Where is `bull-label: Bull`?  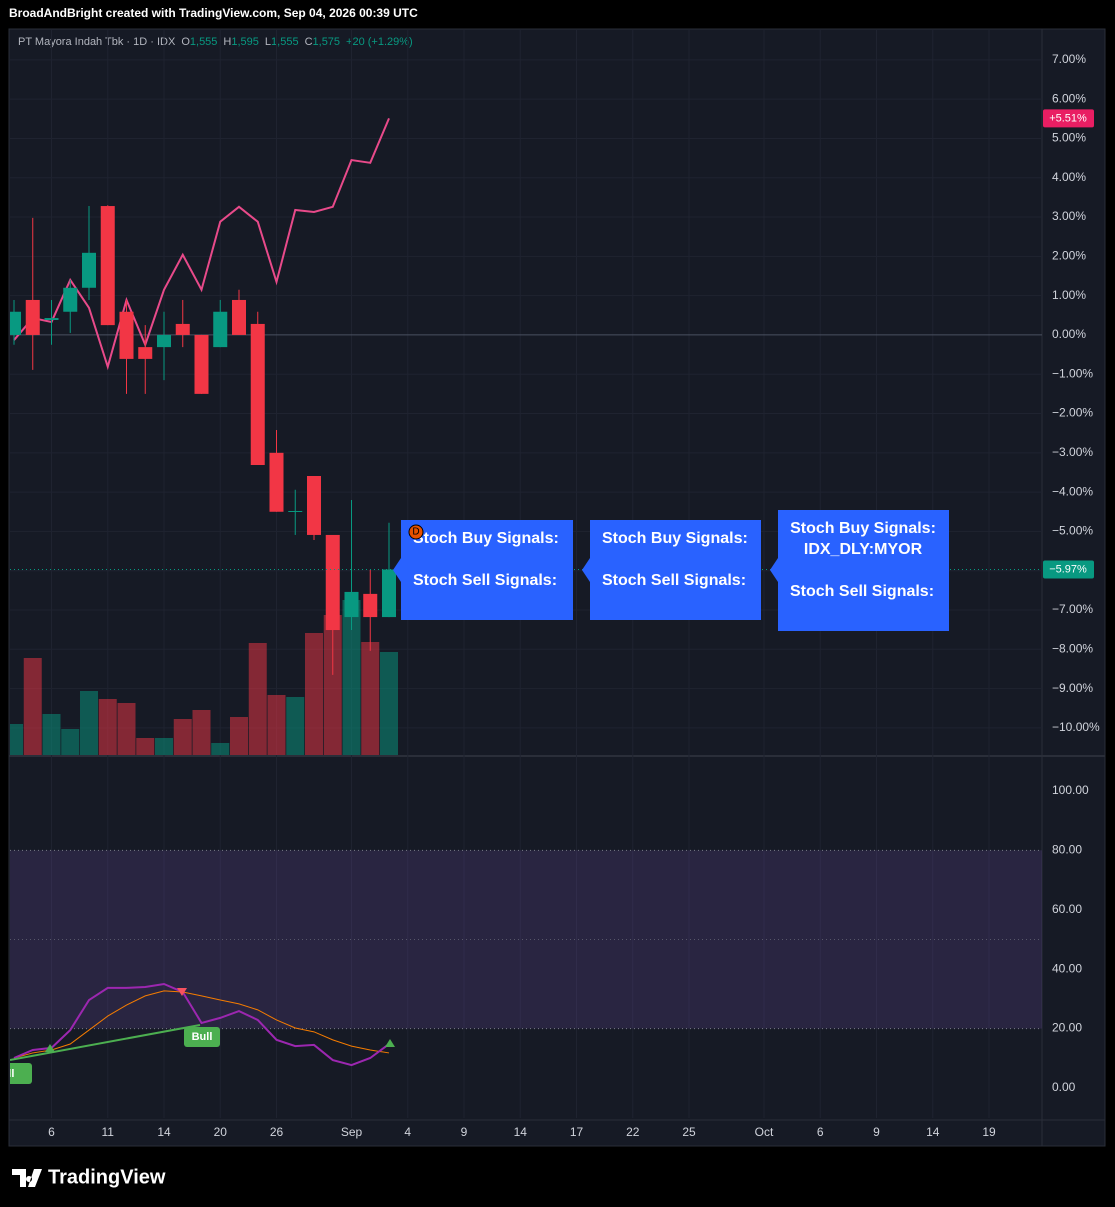
bull-label: Bull is located at coordinates (202, 1037).